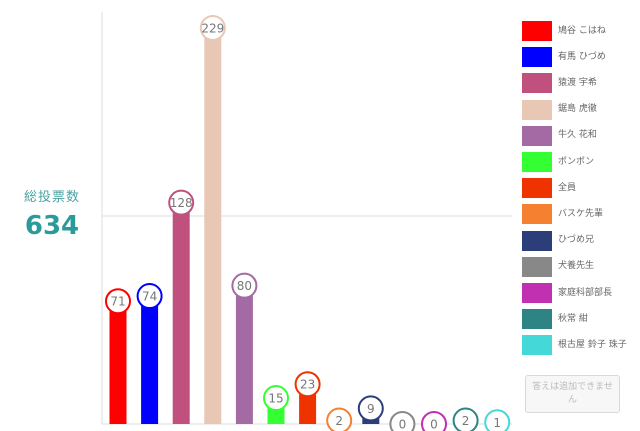 The image size is (640, 431). I want to click on legend-item-6: 全員, so click(578, 188).